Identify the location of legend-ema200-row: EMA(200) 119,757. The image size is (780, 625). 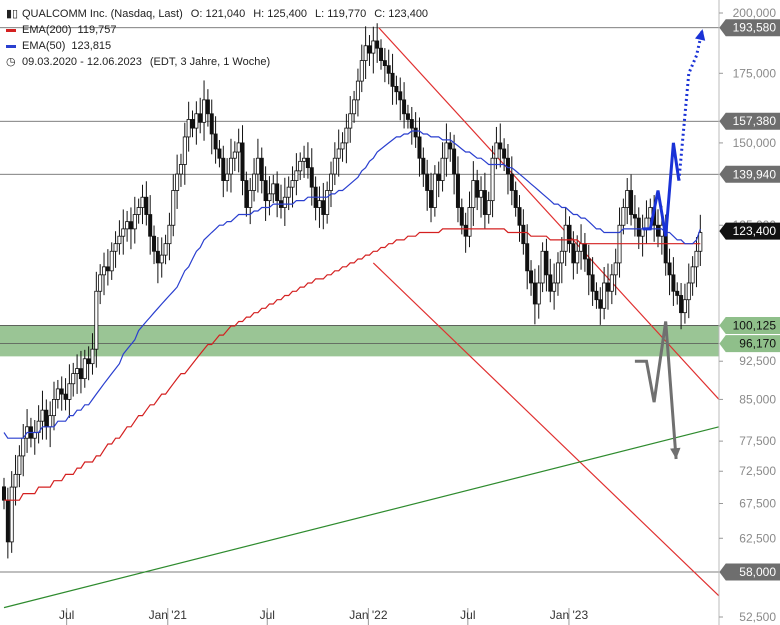
(217, 30).